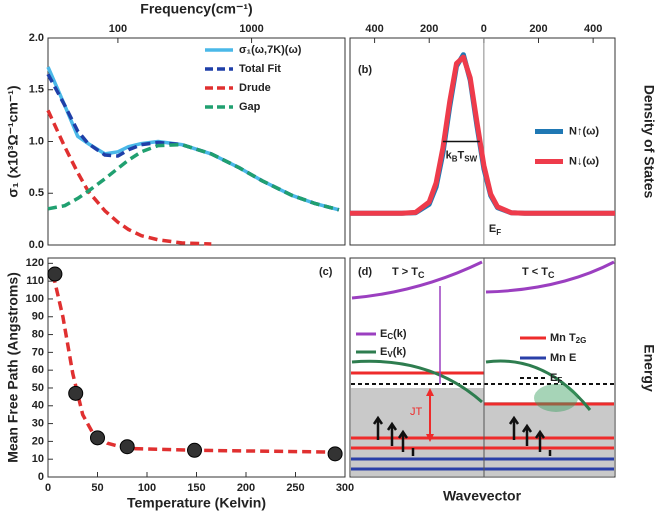  Describe the element at coordinates (36, 141) in the screenshot. I see `y-tick-label: 1.0` at that location.